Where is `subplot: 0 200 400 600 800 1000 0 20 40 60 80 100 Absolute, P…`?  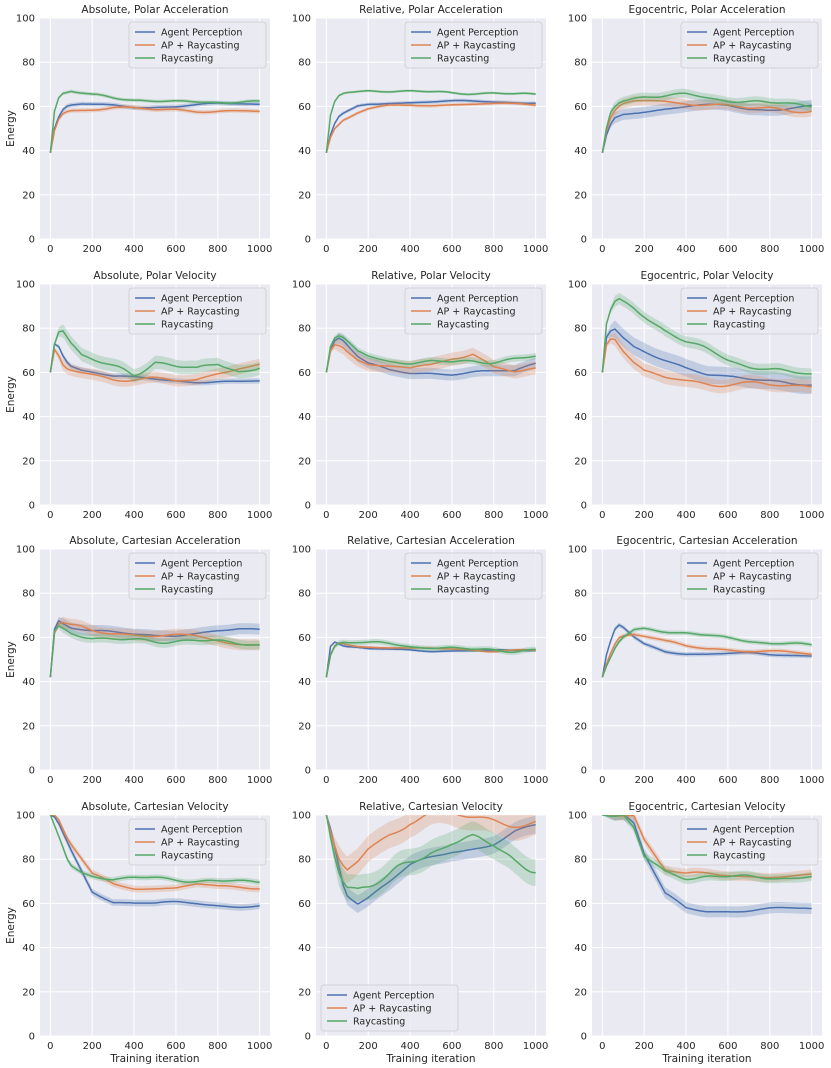
subplot: 0 200 400 600 800 1000 0 20 40 60 80 100 Absolute, P… is located at coordinates (138, 129).